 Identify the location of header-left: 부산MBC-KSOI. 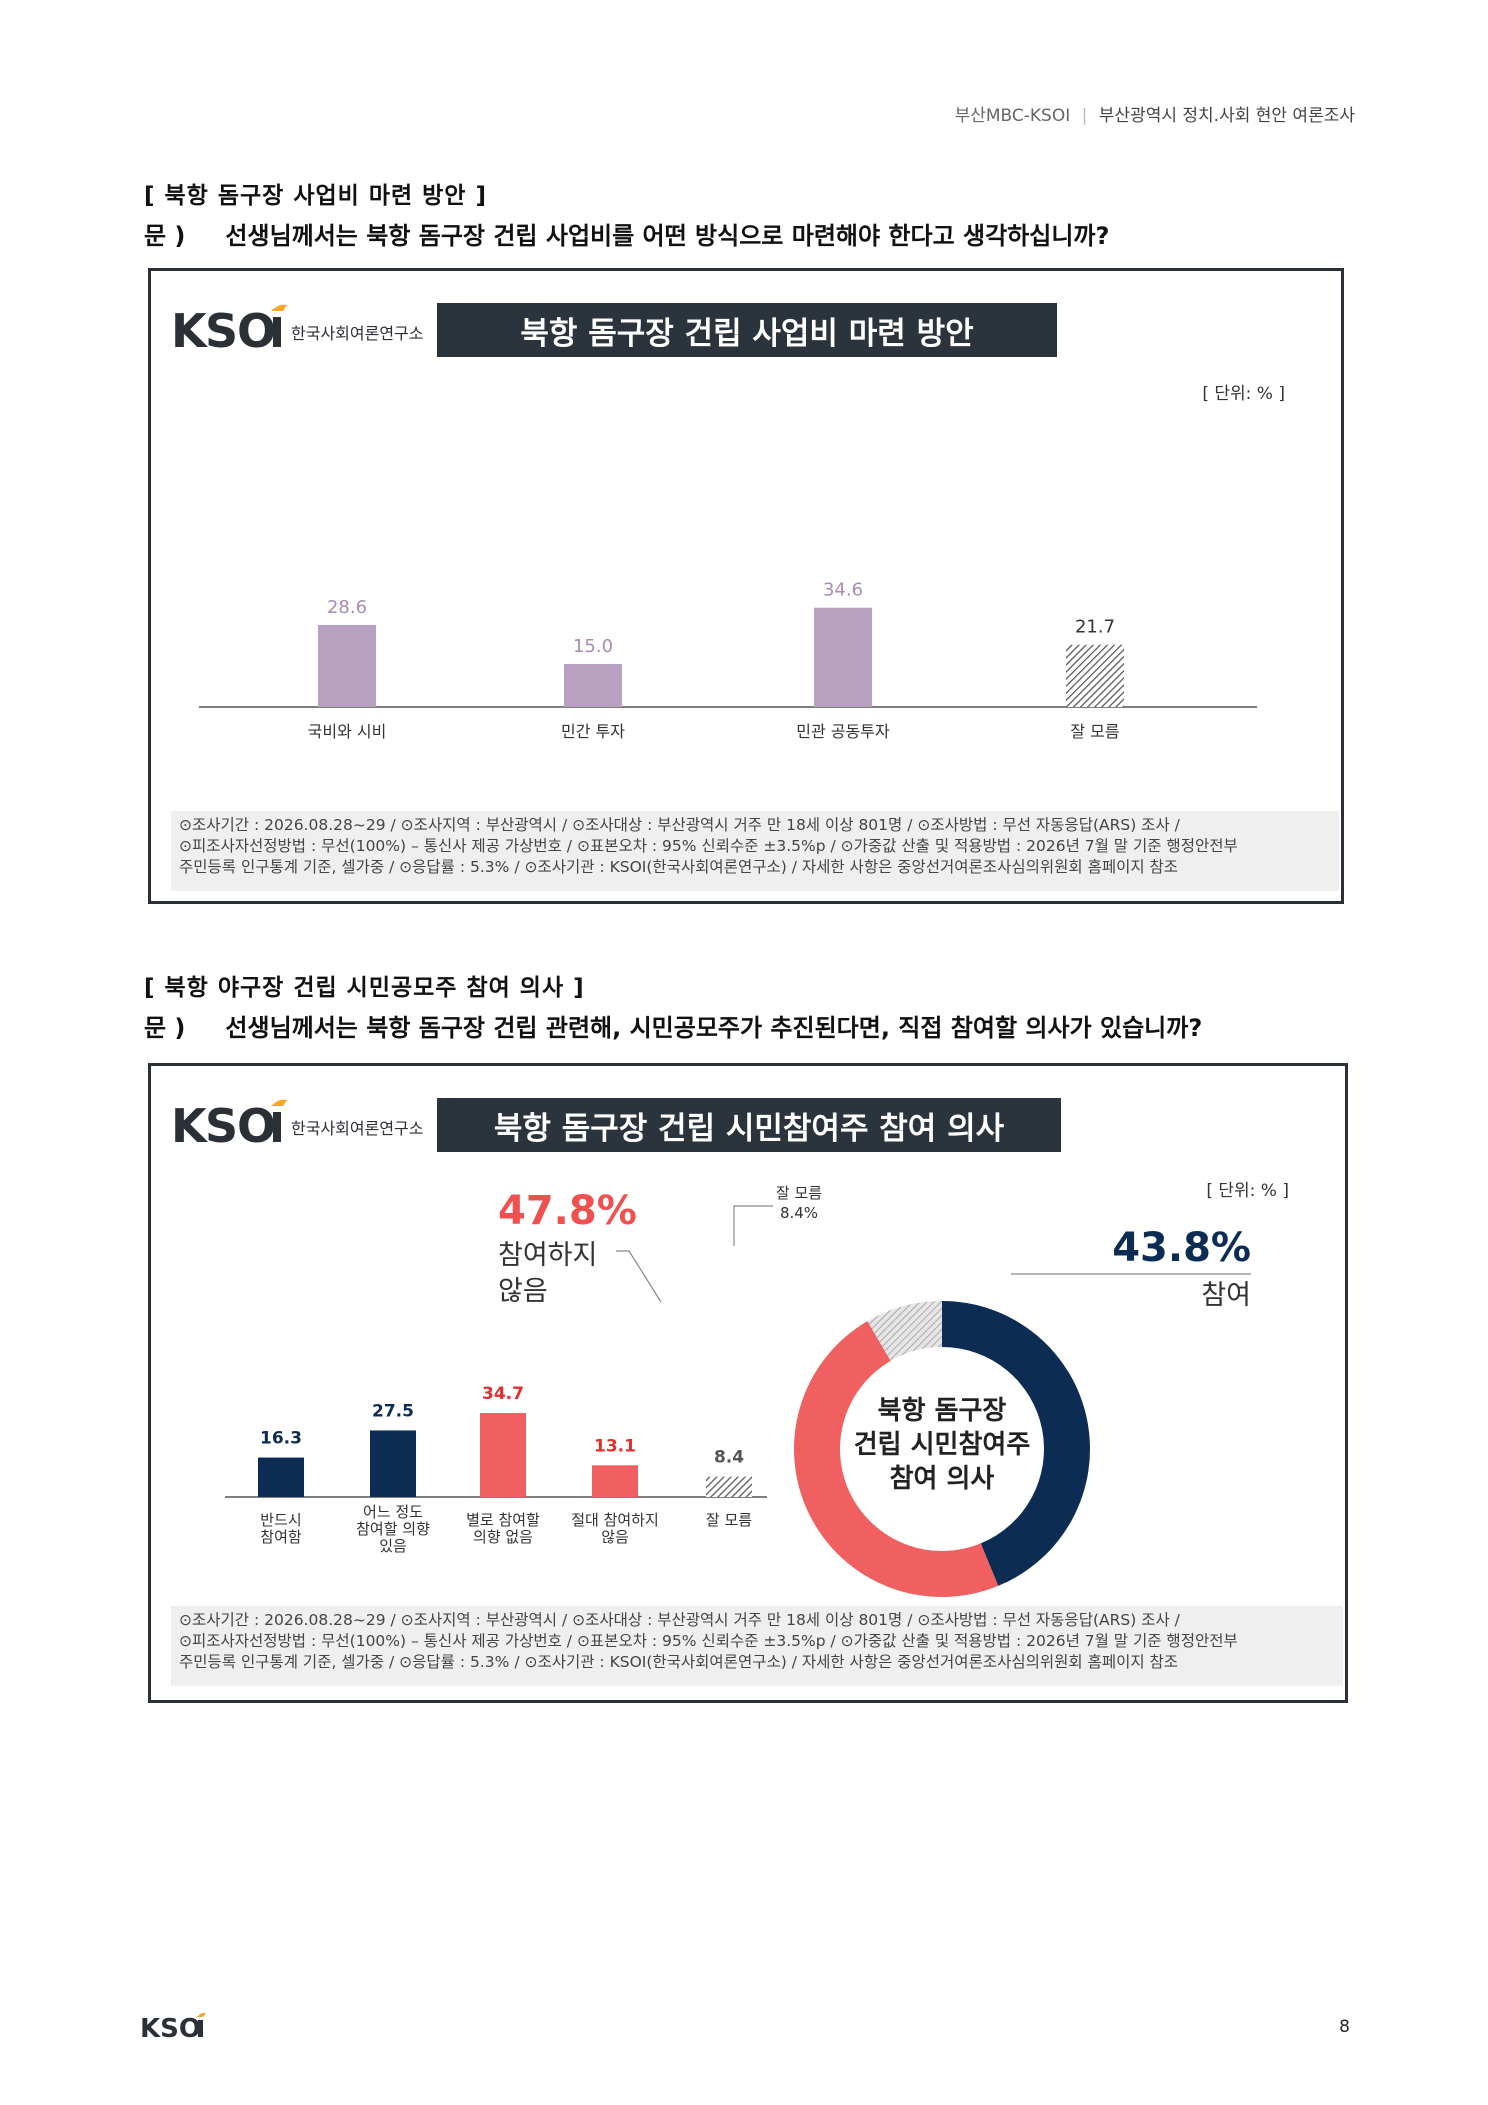
(1012, 116).